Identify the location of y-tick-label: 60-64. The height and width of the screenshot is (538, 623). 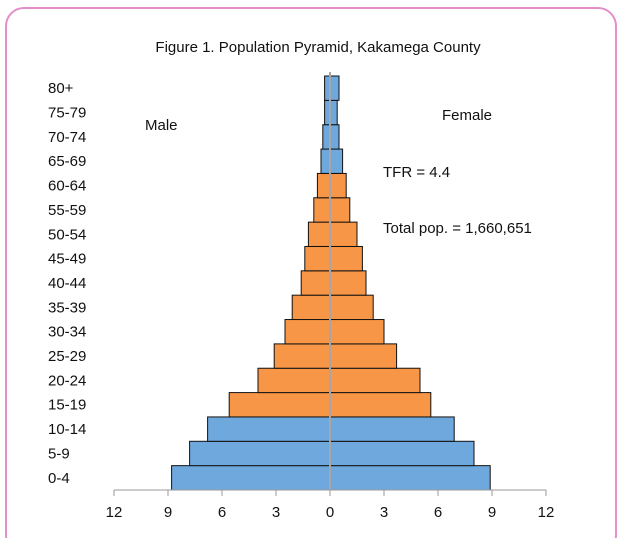
(67, 186).